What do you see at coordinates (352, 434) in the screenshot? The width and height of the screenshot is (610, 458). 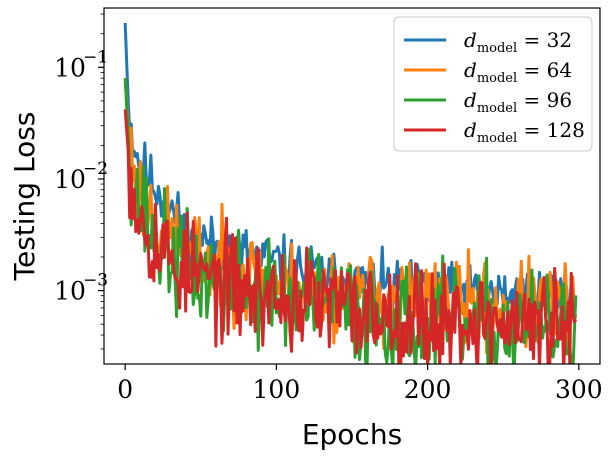 I see `x-axis-label: Epochs` at bounding box center [352, 434].